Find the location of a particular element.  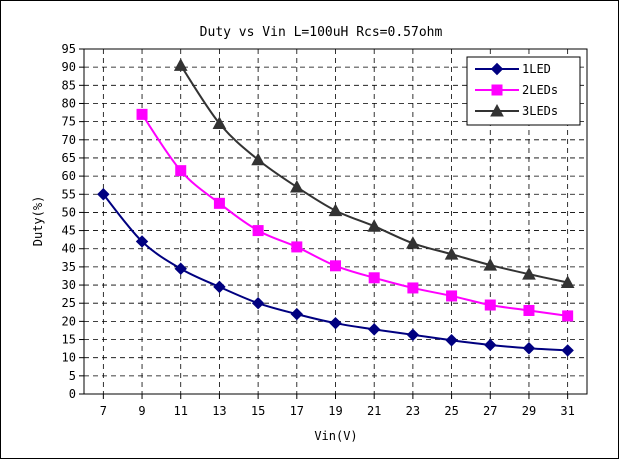

y-tick-label: 70 is located at coordinates (69, 140).